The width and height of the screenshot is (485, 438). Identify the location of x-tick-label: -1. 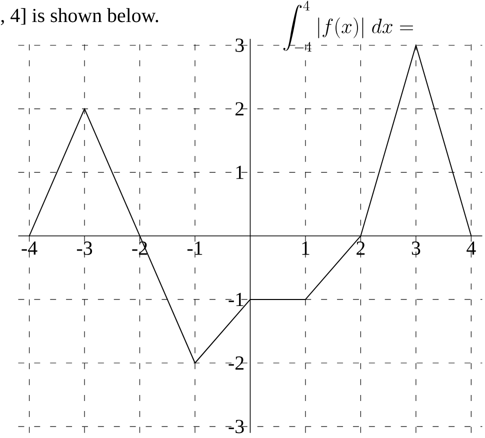
(194, 248).